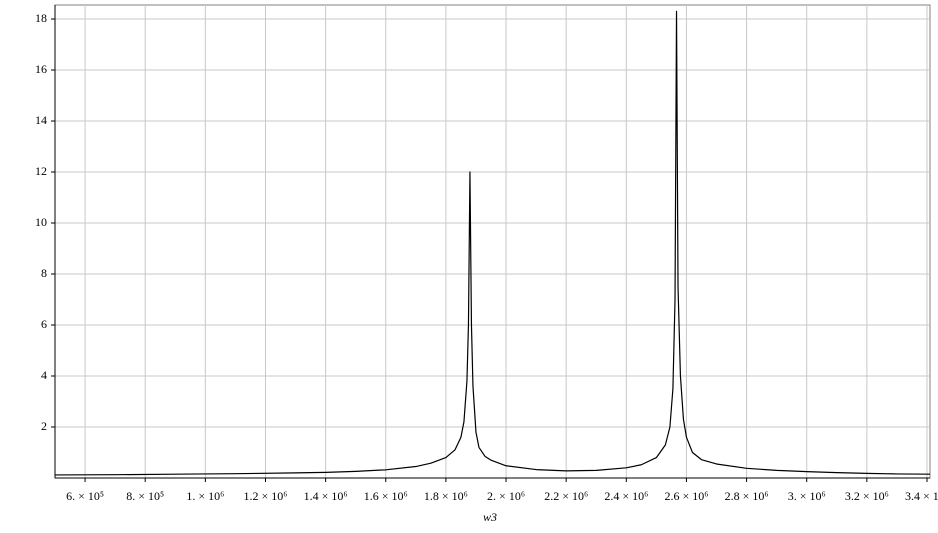 This screenshot has height=533, width=938. What do you see at coordinates (145, 496) in the screenshot?
I see `x-tick-label: 8. × 10⁵` at bounding box center [145, 496].